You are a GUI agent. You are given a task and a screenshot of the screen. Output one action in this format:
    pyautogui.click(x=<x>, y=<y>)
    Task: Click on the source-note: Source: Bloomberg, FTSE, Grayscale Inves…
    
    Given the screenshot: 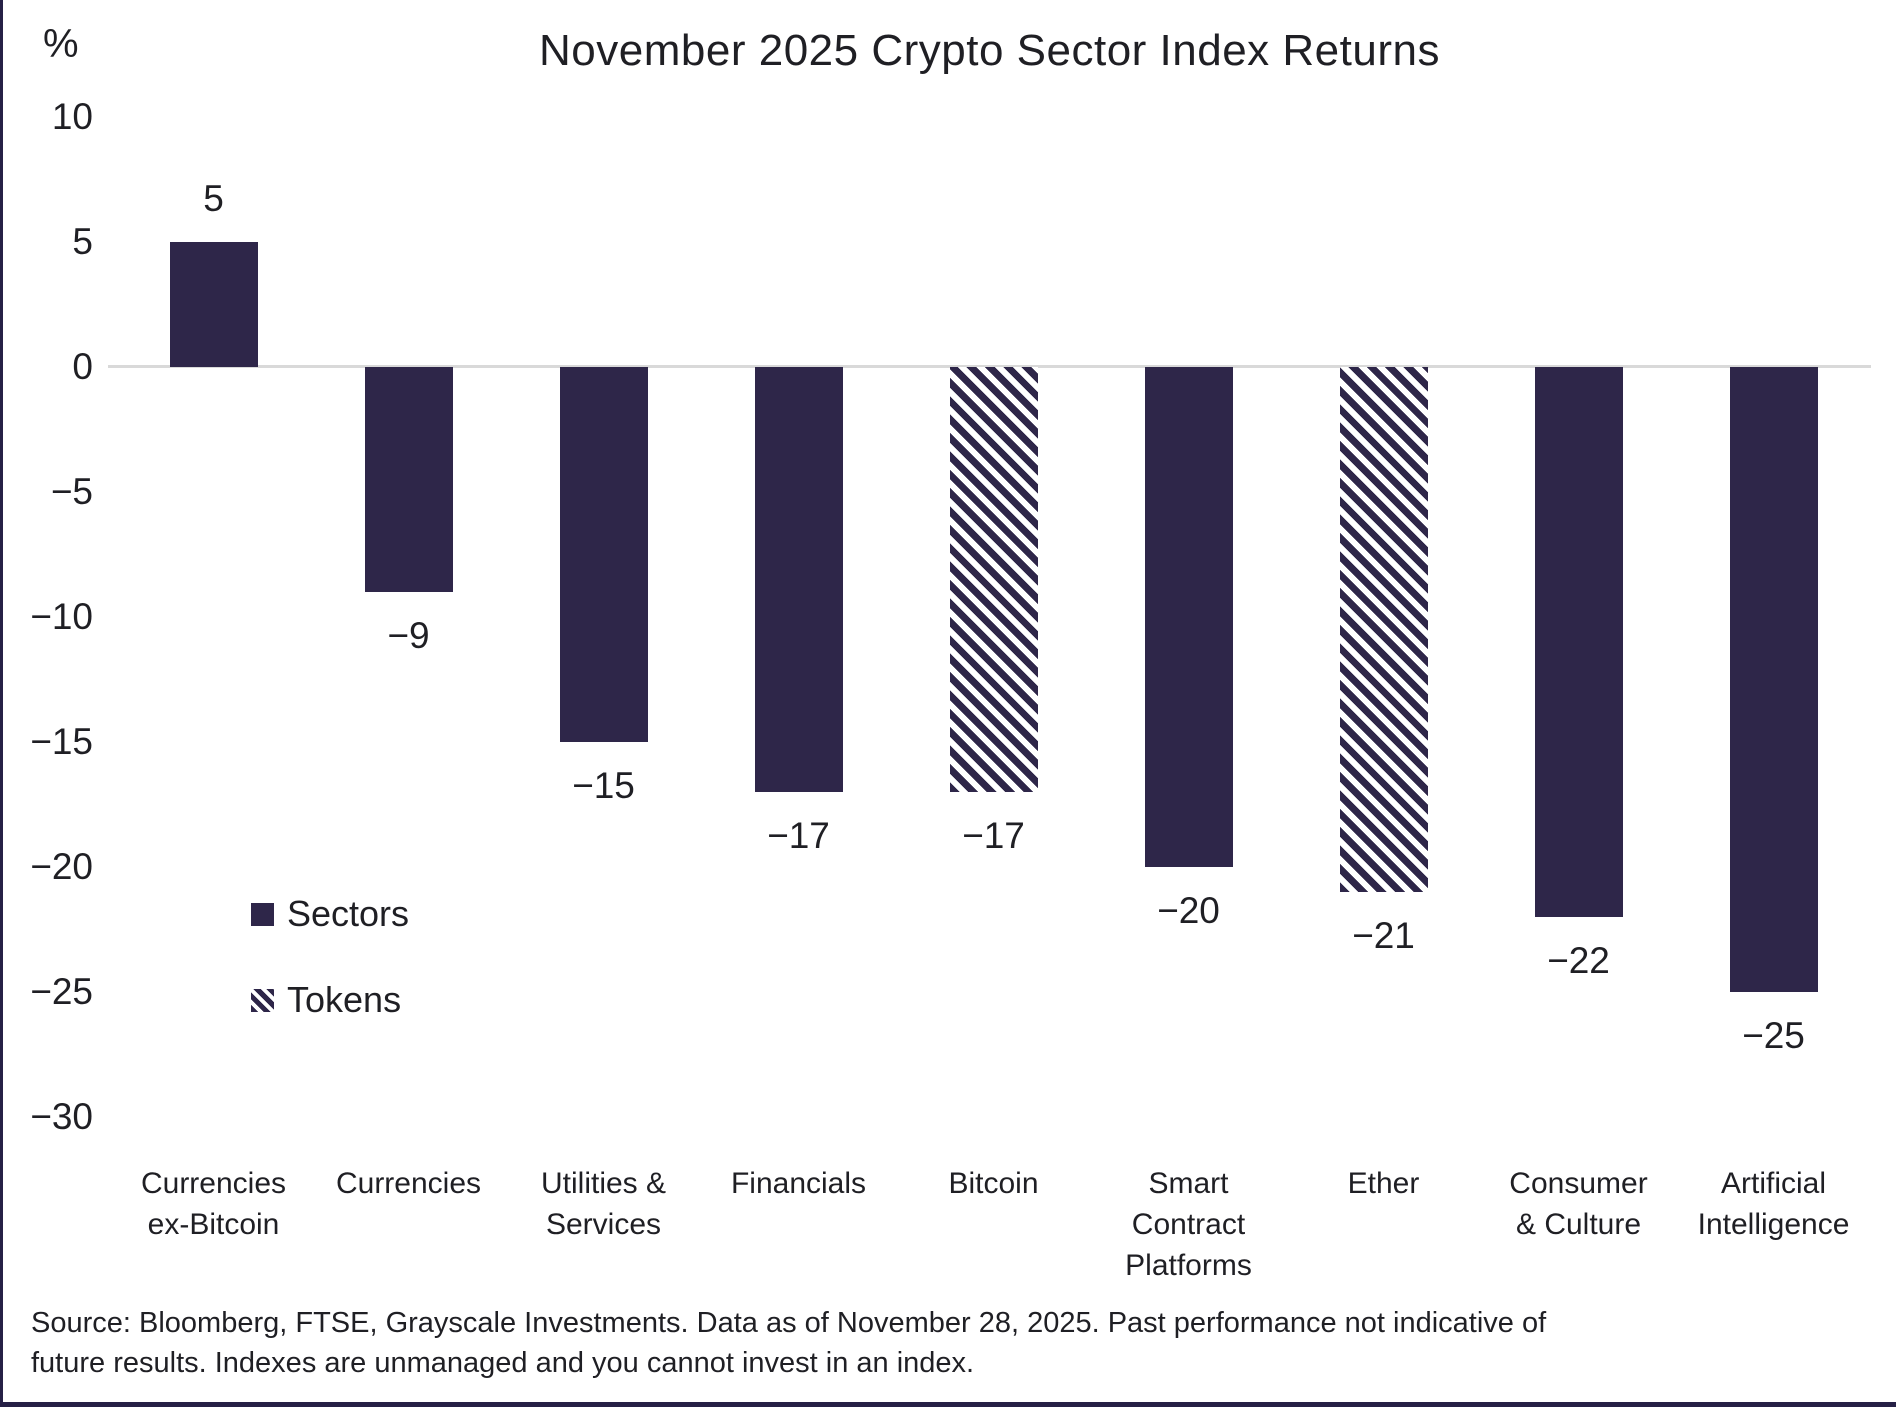 What is the action you would take?
    pyautogui.click(x=789, y=1343)
    